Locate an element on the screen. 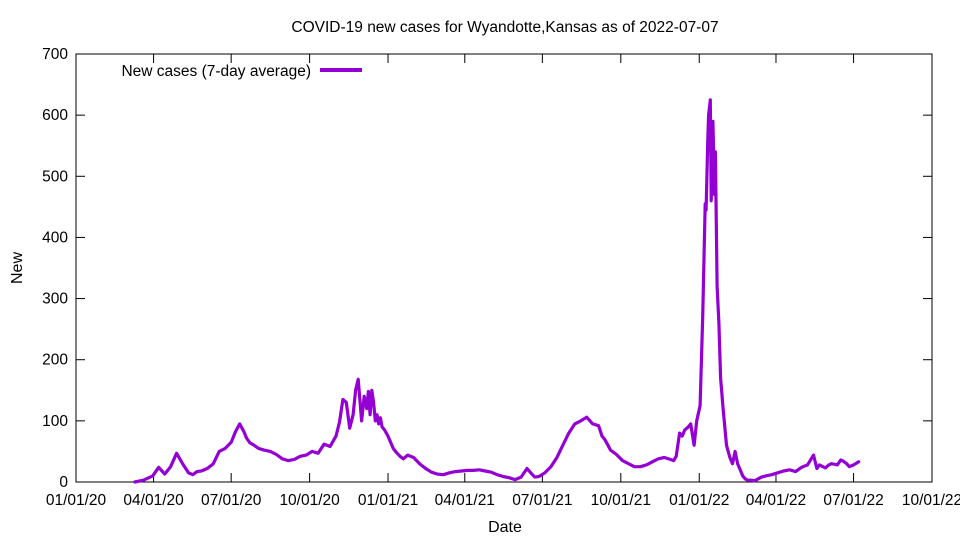 The image size is (960, 545). x-tick-label: 04/01/20 is located at coordinates (153, 500).